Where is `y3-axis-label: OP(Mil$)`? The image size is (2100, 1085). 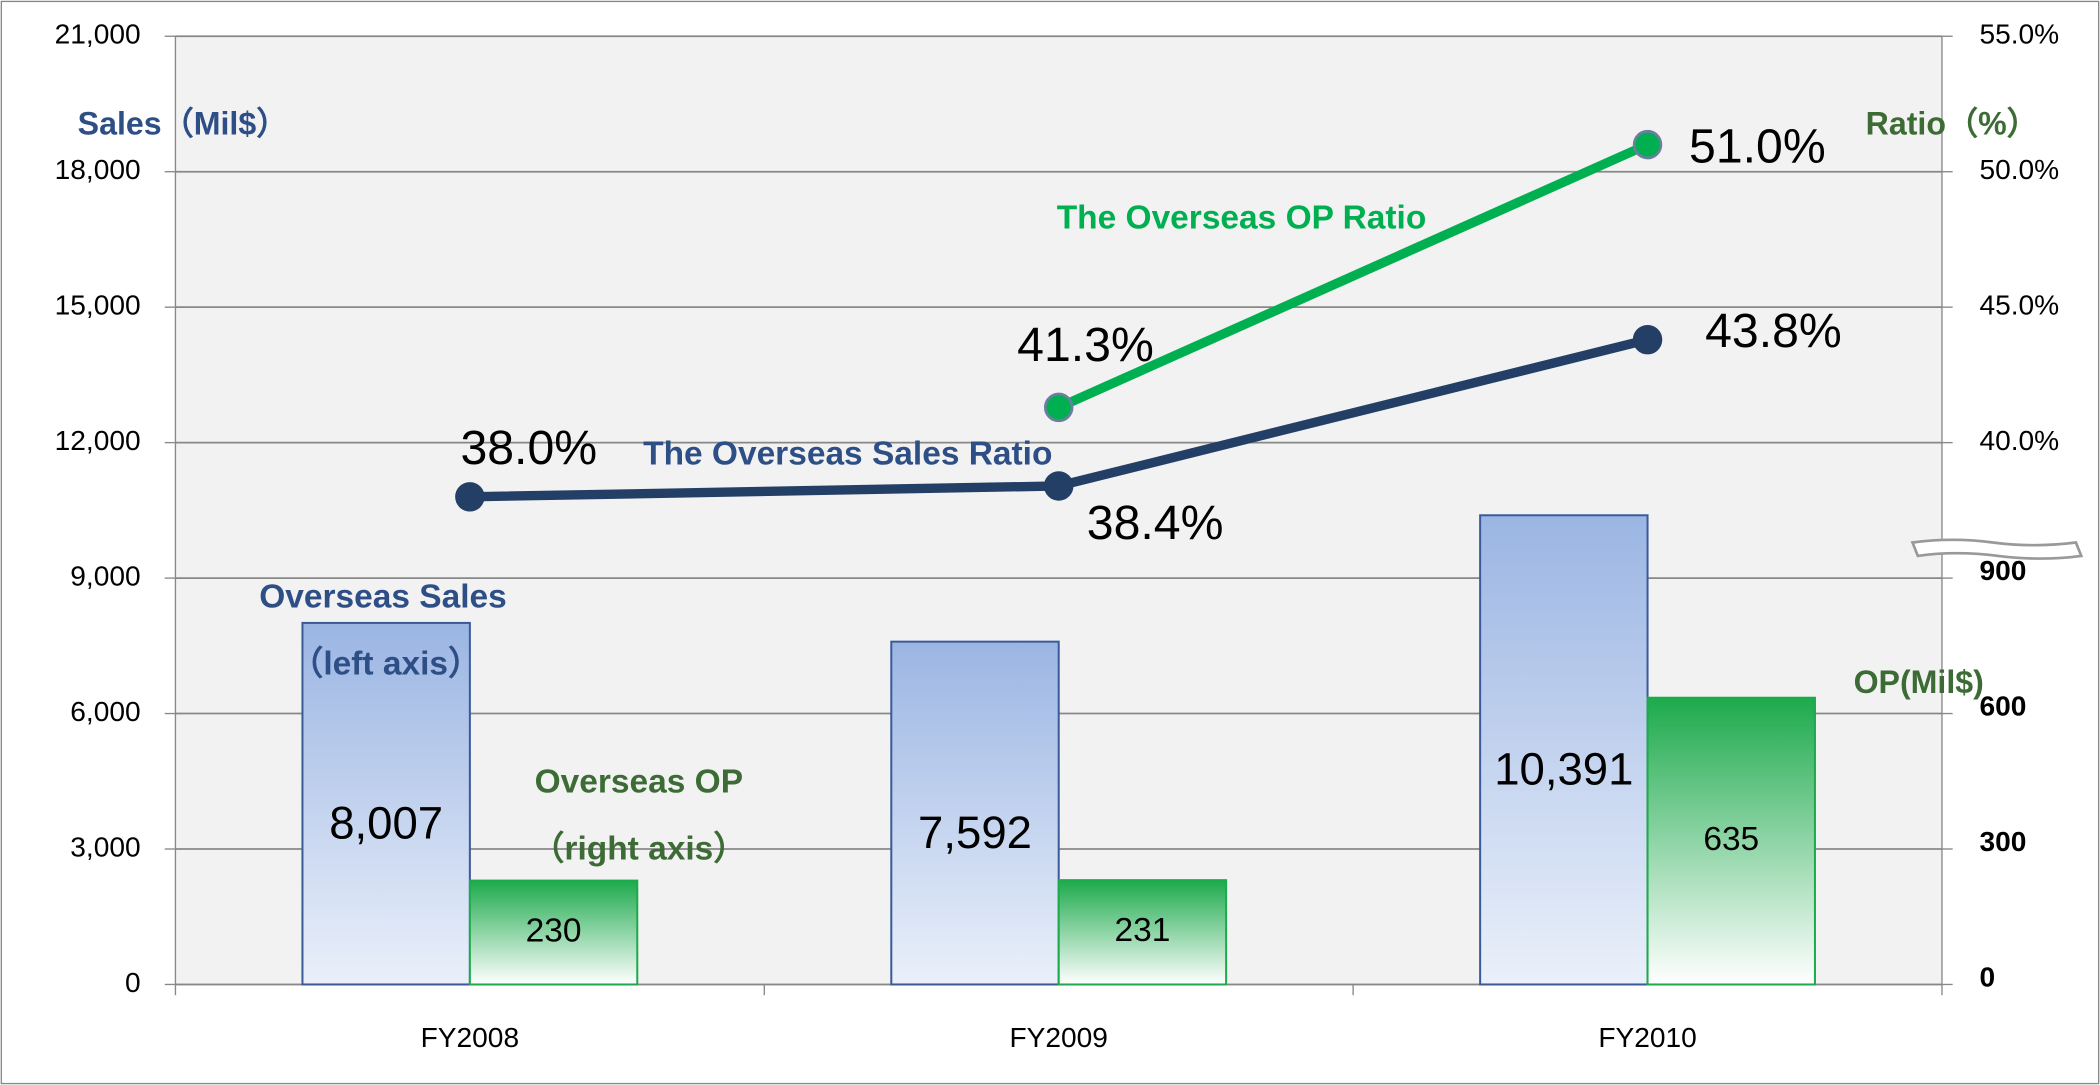 y3-axis-label: OP(Mil$) is located at coordinates (1919, 682).